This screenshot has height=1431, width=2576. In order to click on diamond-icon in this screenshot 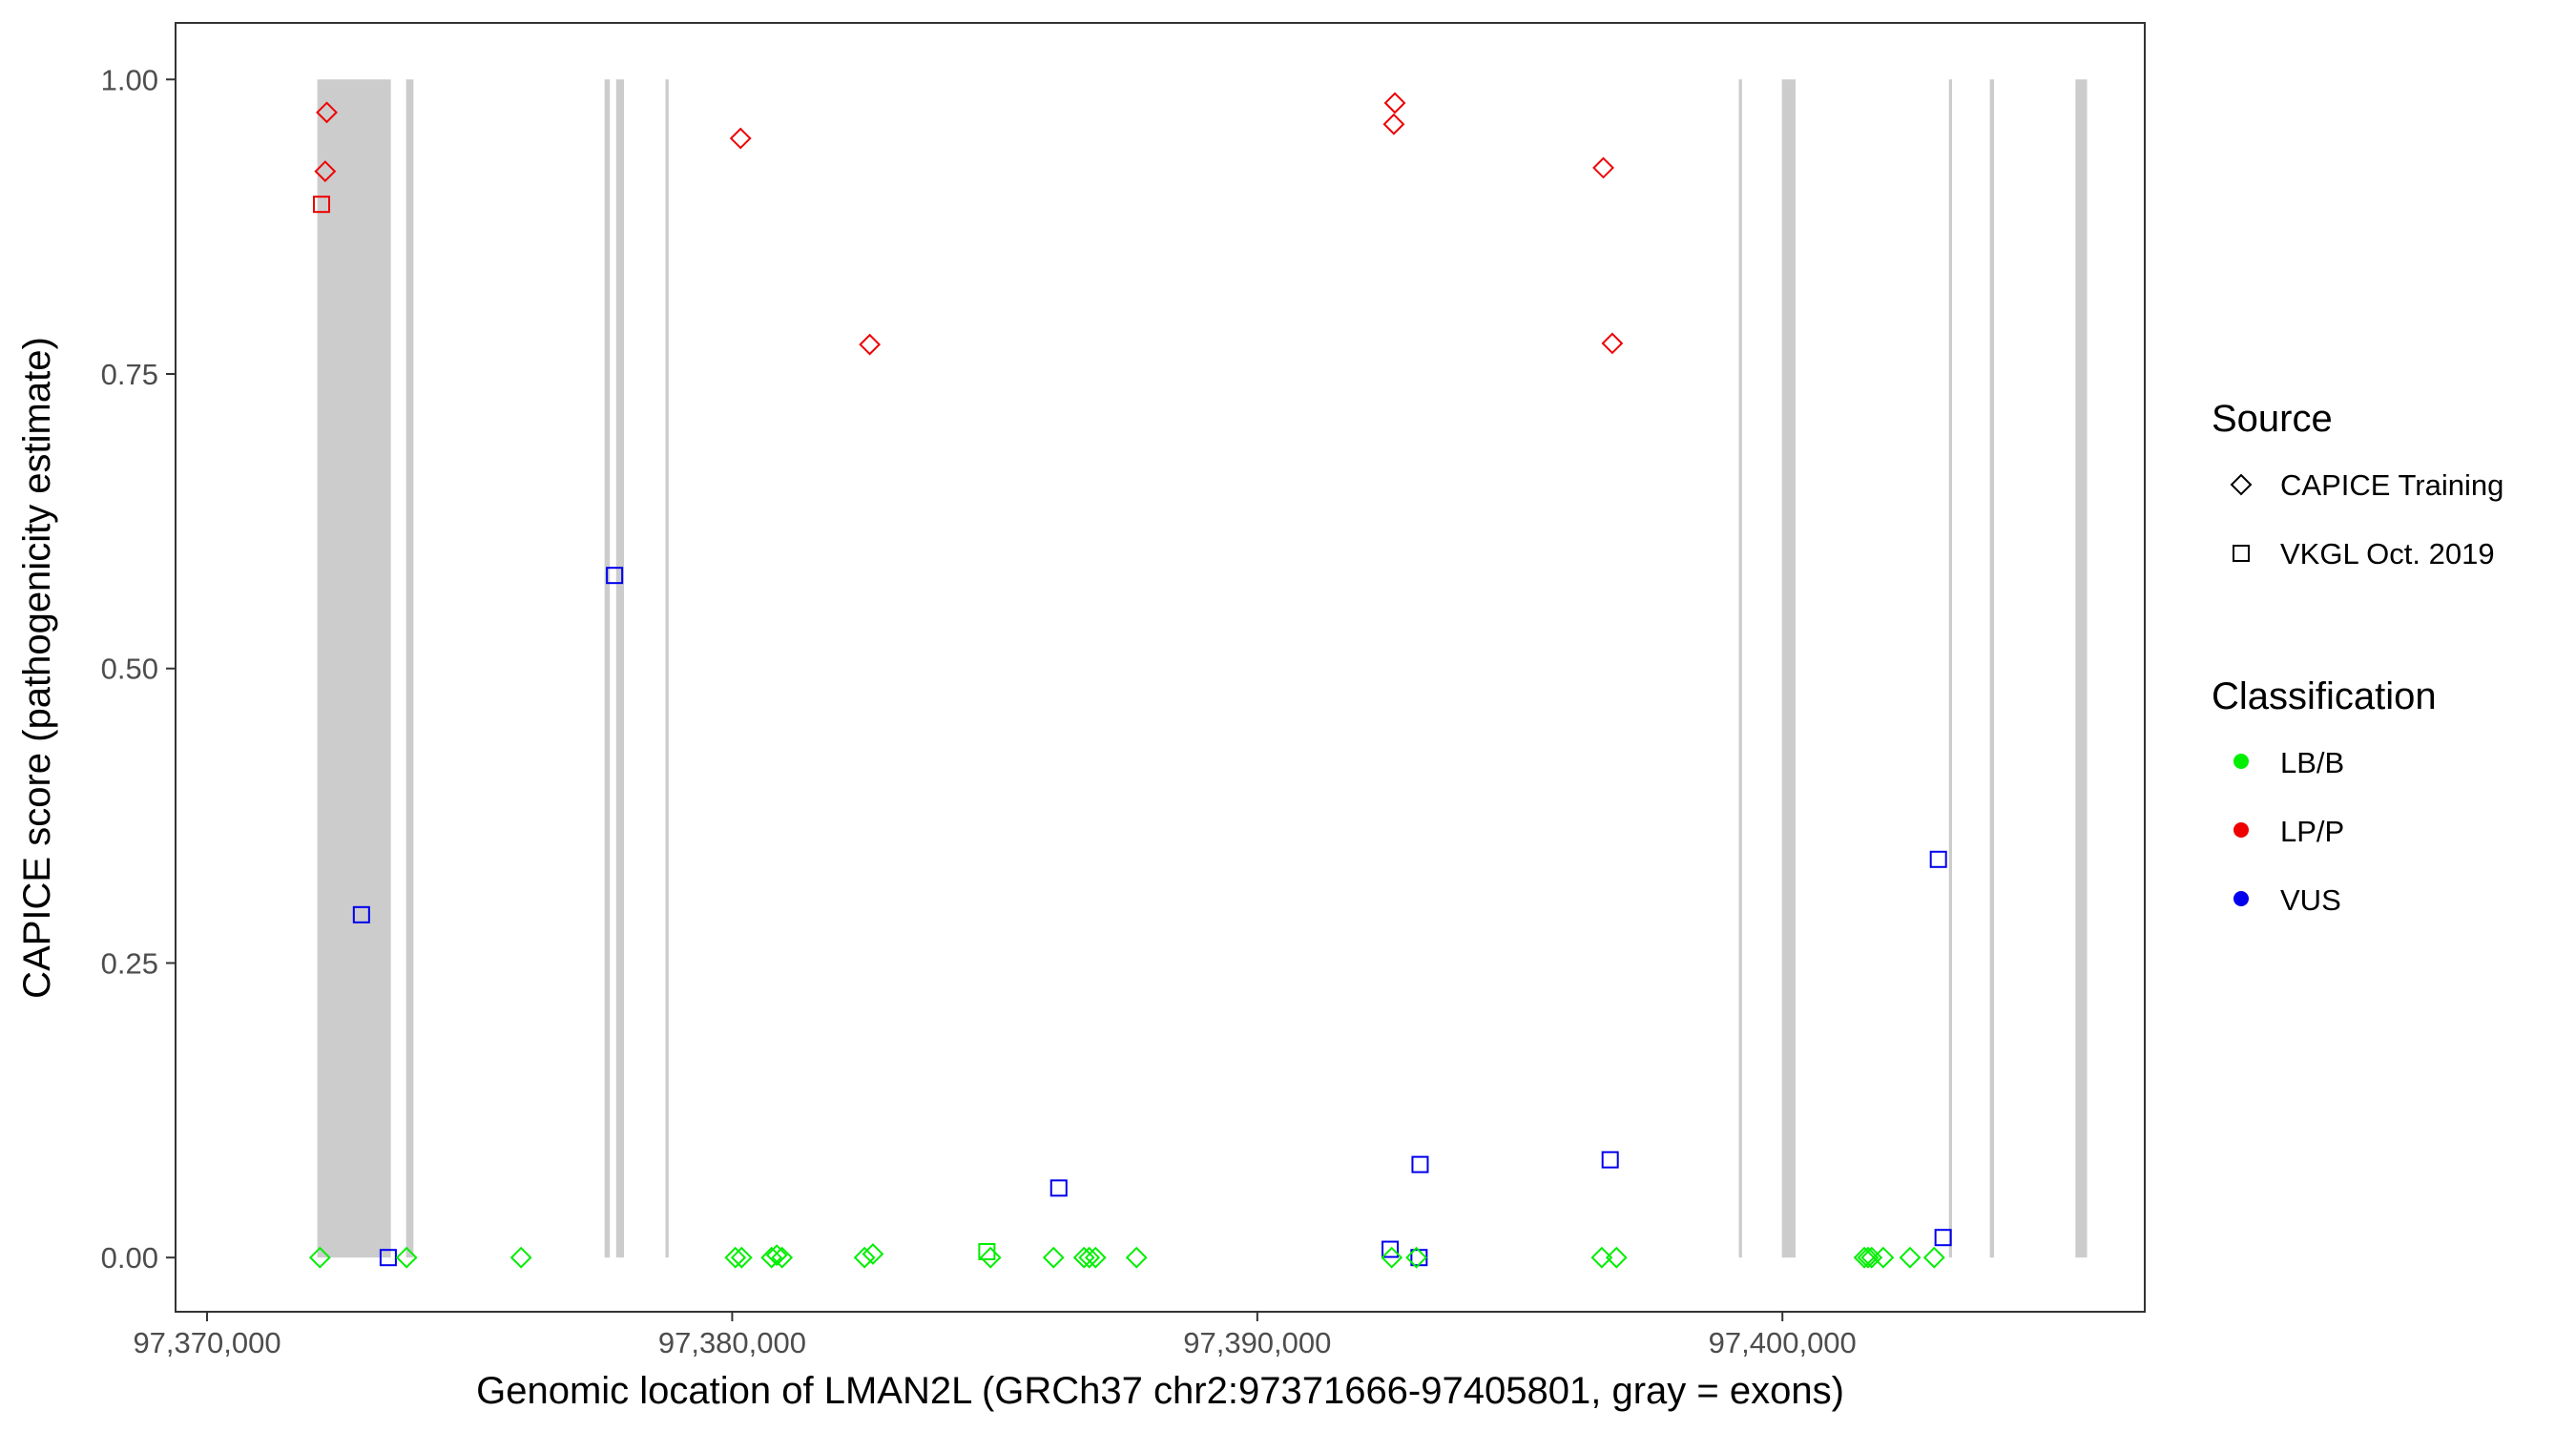, I will do `click(2241, 484)`.